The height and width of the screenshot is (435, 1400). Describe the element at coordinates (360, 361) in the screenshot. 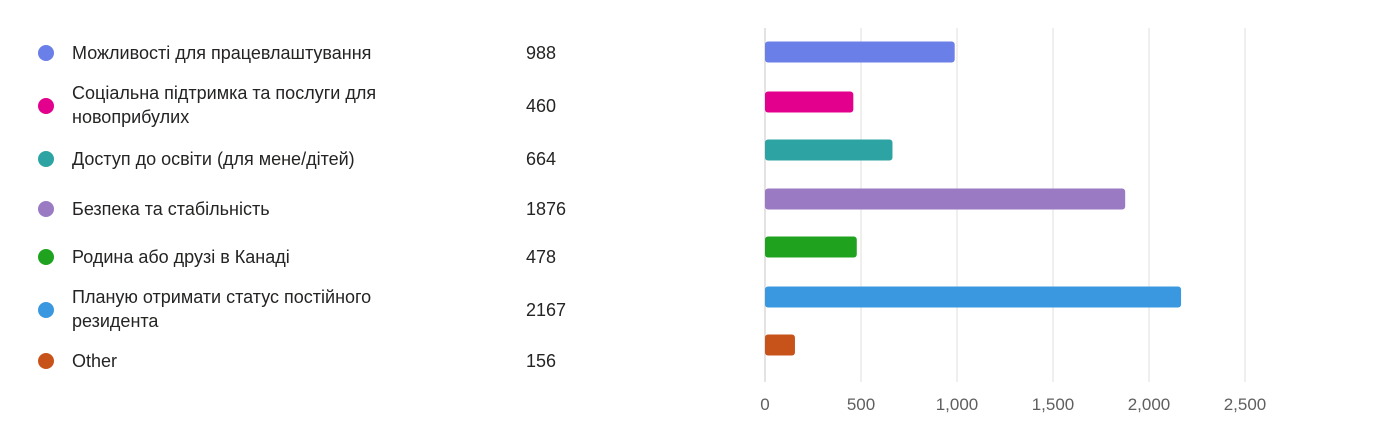

I see `legend-item: Other 156` at that location.